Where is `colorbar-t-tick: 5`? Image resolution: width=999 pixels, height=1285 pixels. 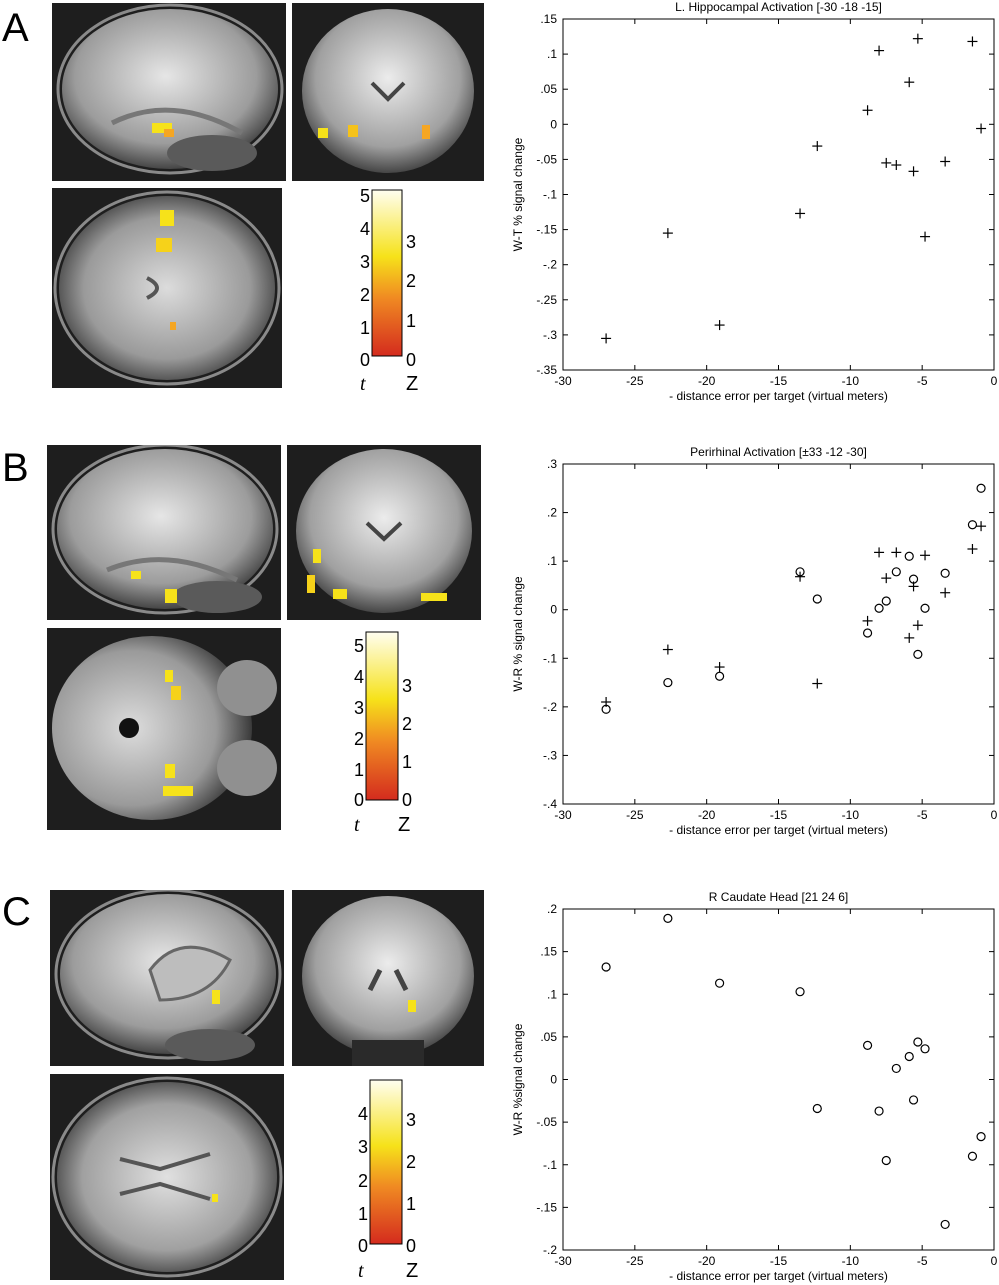
colorbar-t-tick: 5 is located at coordinates (359, 646).